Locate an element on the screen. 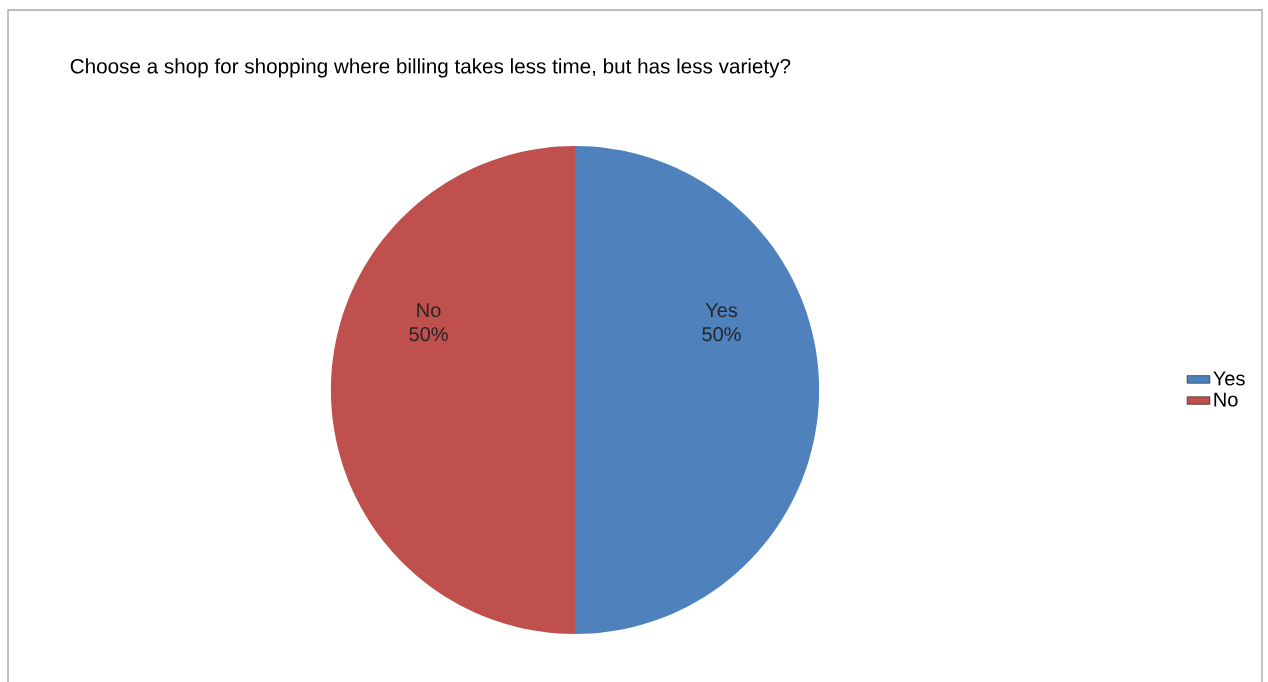  legend-label: Yes is located at coordinates (1229, 378).